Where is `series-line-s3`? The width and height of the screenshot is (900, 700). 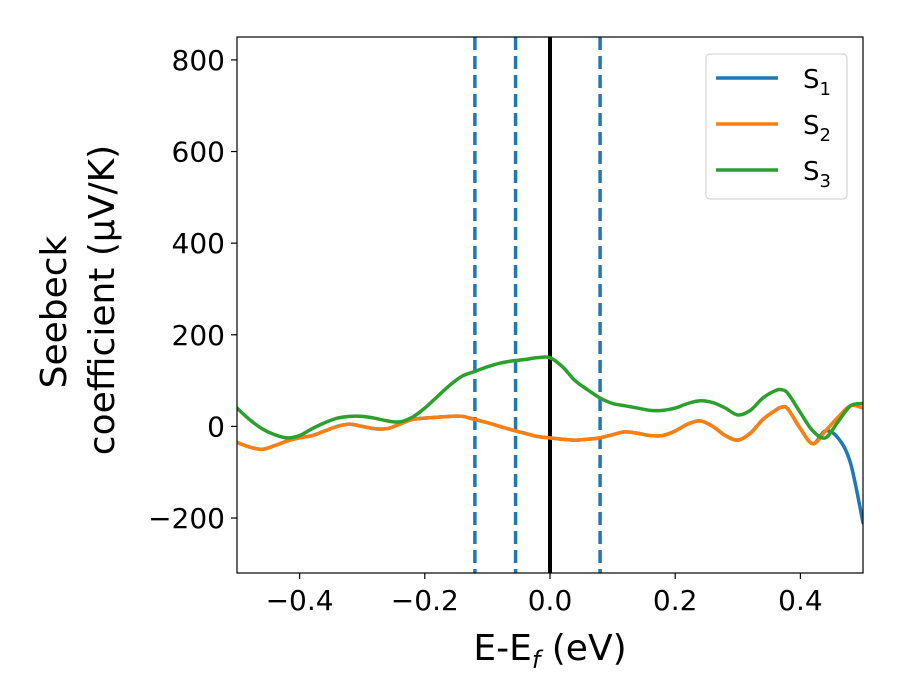
series-line-s3 is located at coordinates (550, 397).